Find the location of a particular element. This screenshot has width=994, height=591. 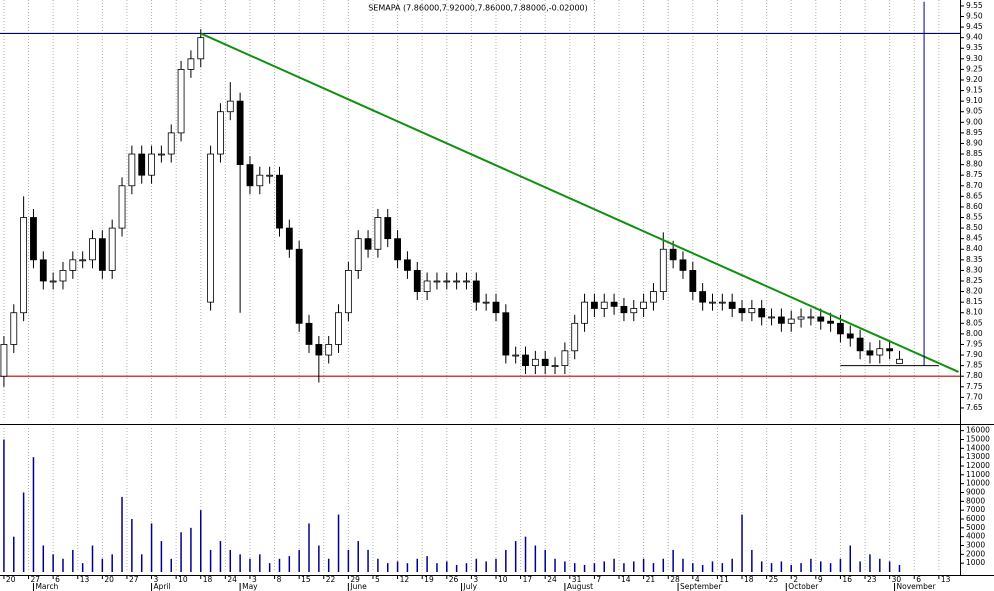

y-tick-label: 7.80 is located at coordinates (974, 375).